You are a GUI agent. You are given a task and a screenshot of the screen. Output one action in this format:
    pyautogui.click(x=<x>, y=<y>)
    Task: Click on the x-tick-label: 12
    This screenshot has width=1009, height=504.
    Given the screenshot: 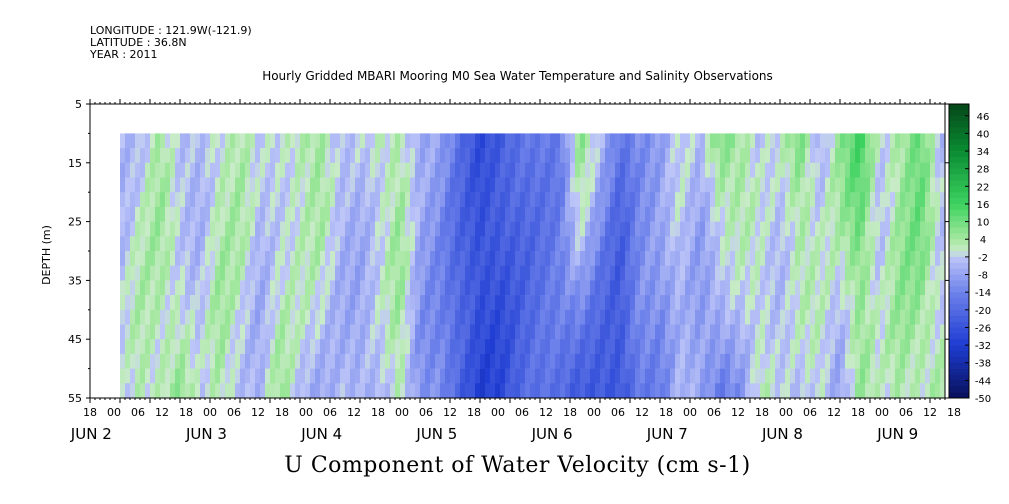 What is the action you would take?
    pyautogui.click(x=930, y=412)
    